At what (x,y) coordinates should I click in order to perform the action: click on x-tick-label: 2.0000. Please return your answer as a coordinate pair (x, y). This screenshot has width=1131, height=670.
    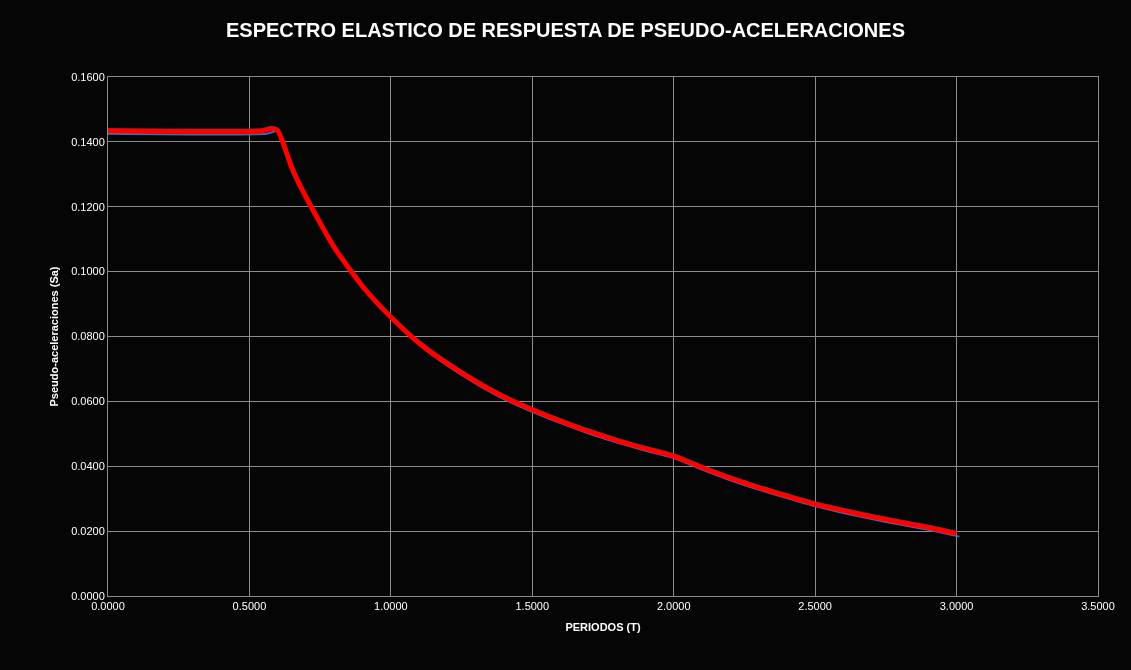
    Looking at the image, I should click on (673, 606).